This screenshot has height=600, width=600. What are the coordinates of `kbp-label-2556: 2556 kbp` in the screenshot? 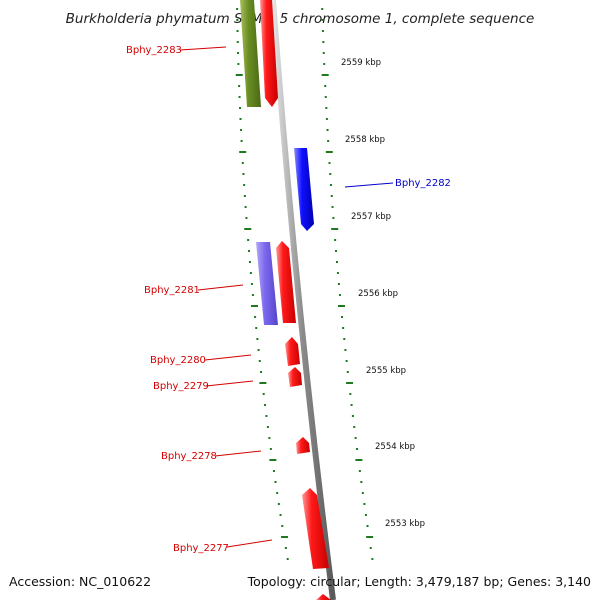 It's located at (378, 294).